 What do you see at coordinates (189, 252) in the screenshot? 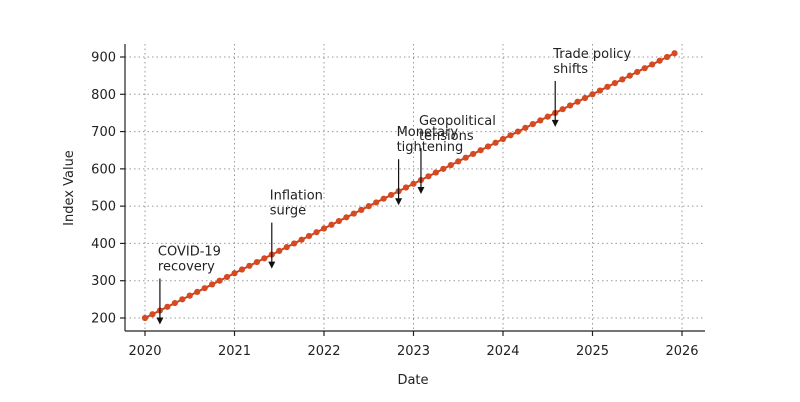
I see `annotation-label: COVID-19` at bounding box center [189, 252].